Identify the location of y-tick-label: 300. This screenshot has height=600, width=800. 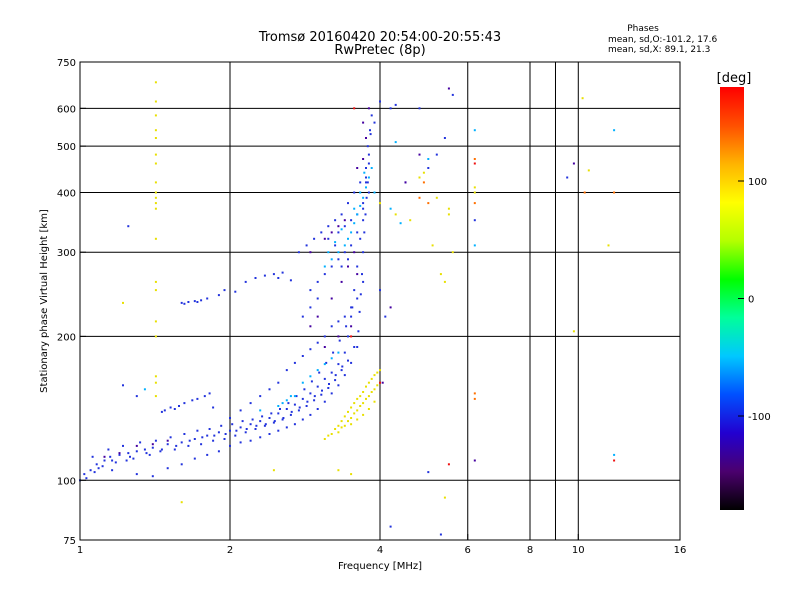
(66, 253).